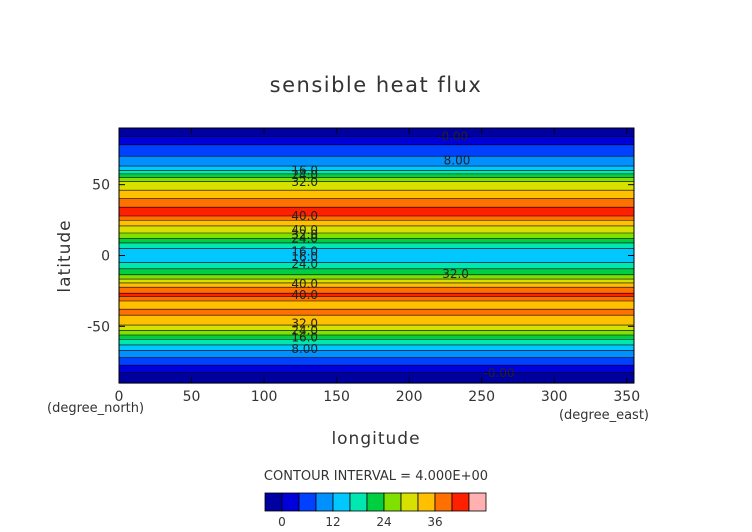  I want to click on x-tick-label: 50, so click(192, 397).